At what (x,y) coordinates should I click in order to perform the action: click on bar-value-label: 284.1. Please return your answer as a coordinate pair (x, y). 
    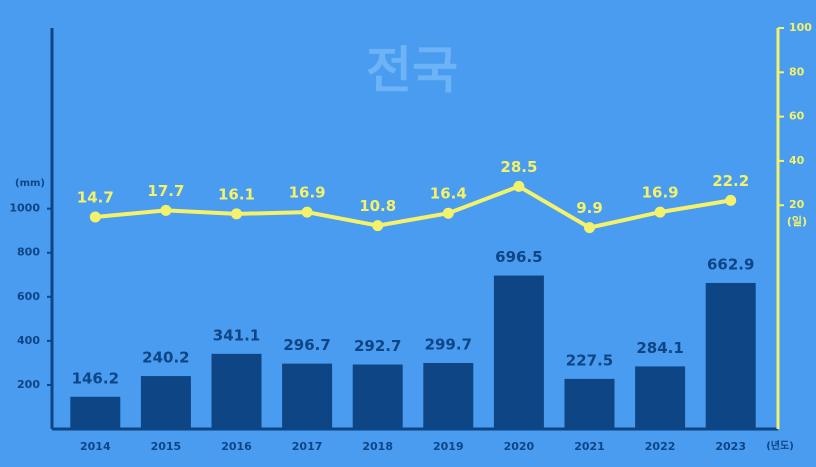
    Looking at the image, I should click on (659, 348).